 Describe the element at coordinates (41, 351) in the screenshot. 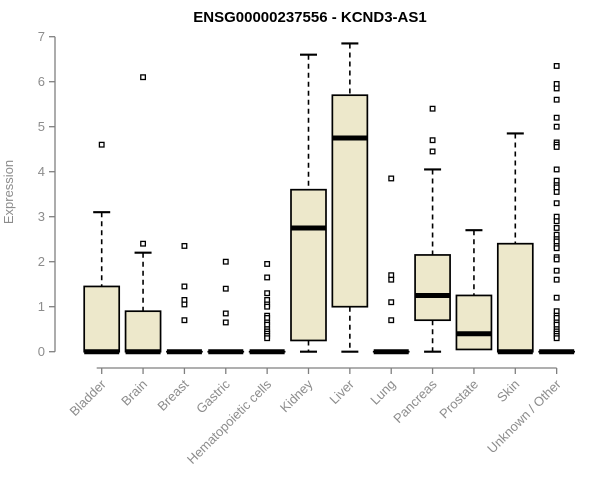

I see `y-tick-label: 0` at that location.